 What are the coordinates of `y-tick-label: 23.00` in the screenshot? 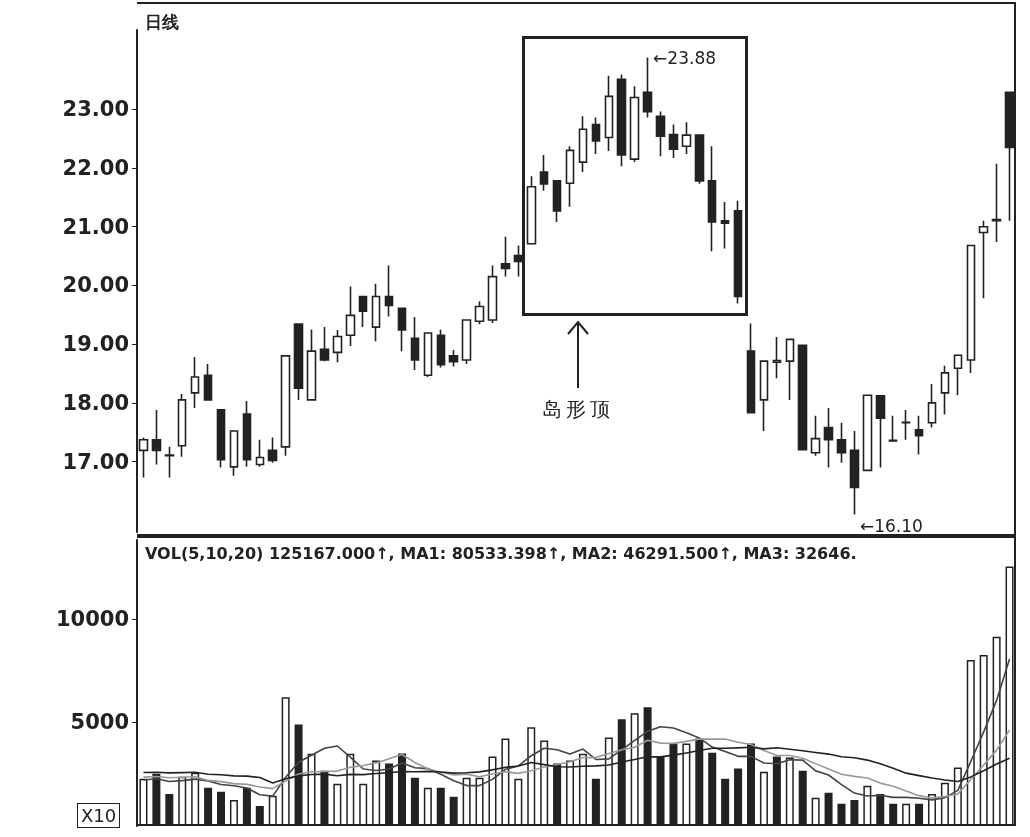 It's located at (95, 109).